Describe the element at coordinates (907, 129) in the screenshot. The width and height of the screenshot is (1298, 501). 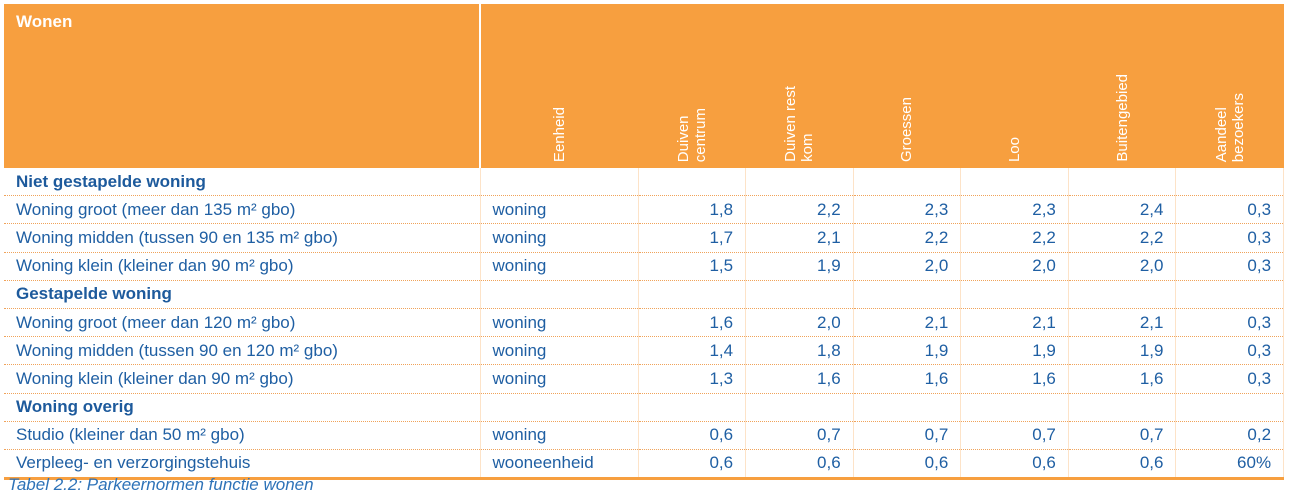
I see `column-header-label: Groessen` at that location.